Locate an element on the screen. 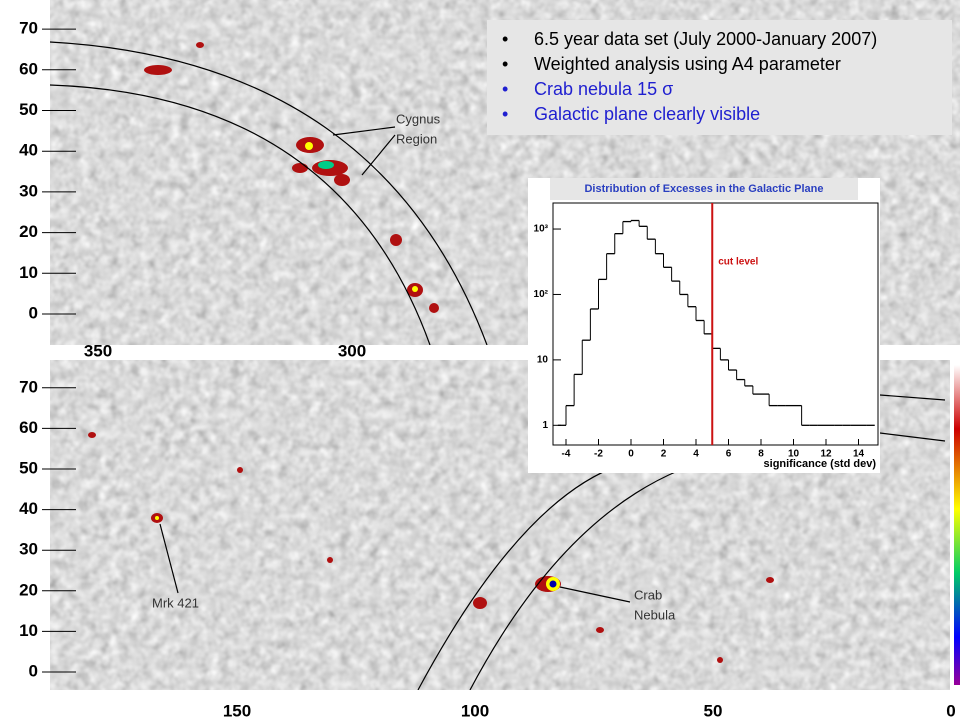 The image size is (960, 720). x-tick-label: 350 is located at coordinates (98, 350).